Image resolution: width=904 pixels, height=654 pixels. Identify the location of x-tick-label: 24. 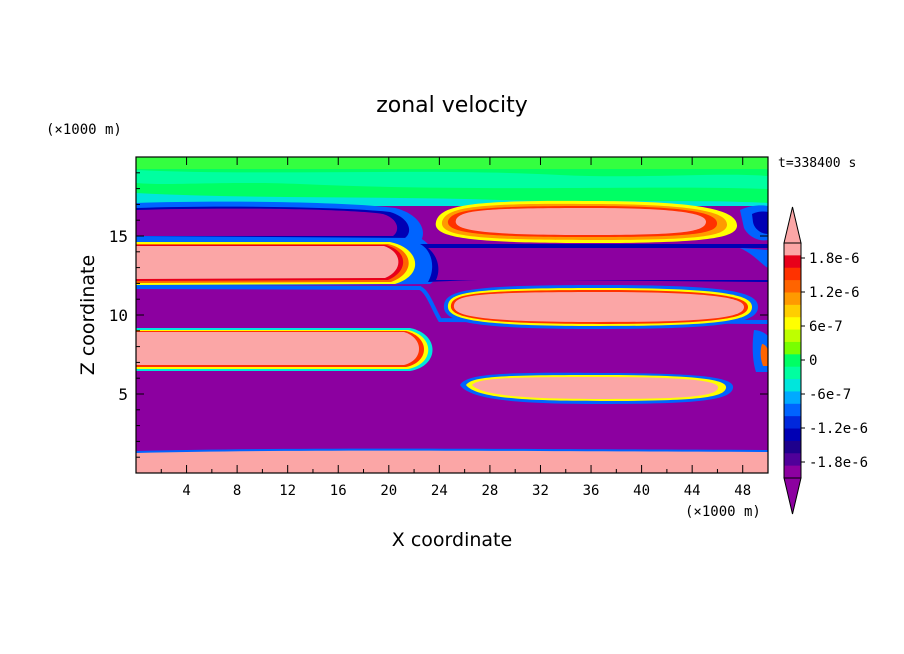
(439, 491).